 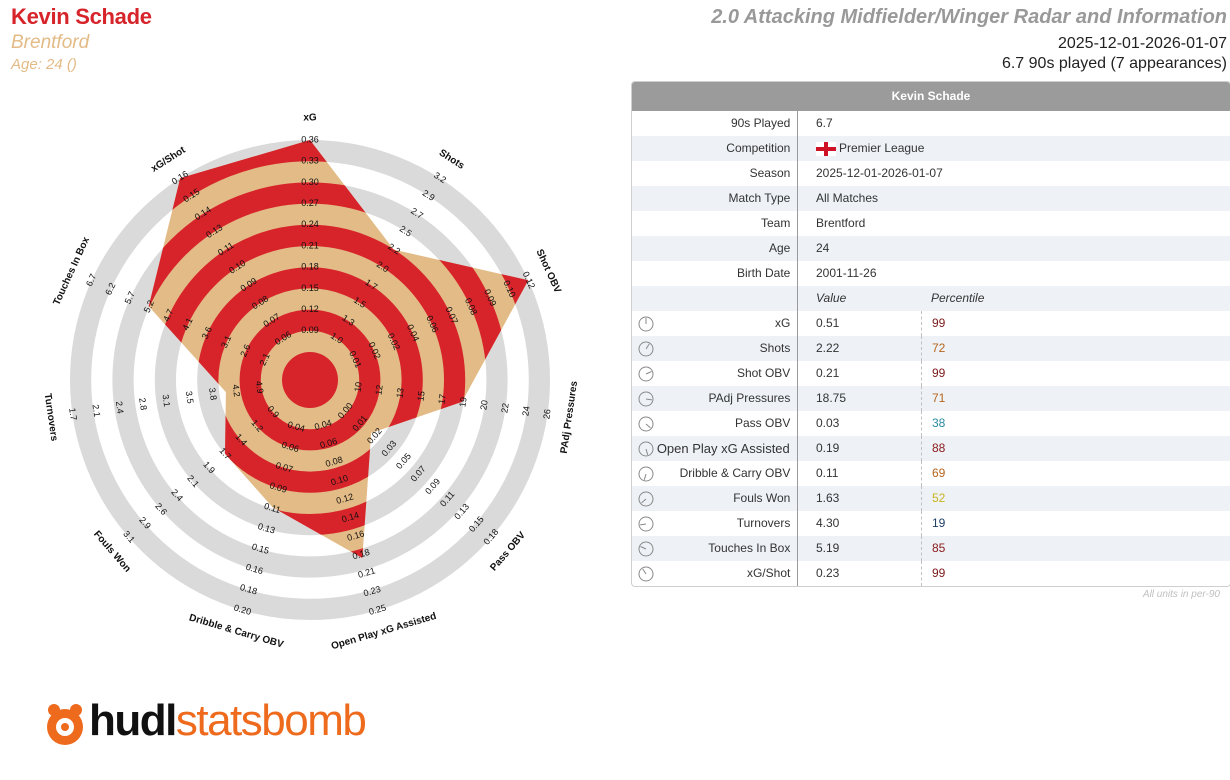 What do you see at coordinates (546, 413) in the screenshot?
I see `radar-tick-label: 26` at bounding box center [546, 413].